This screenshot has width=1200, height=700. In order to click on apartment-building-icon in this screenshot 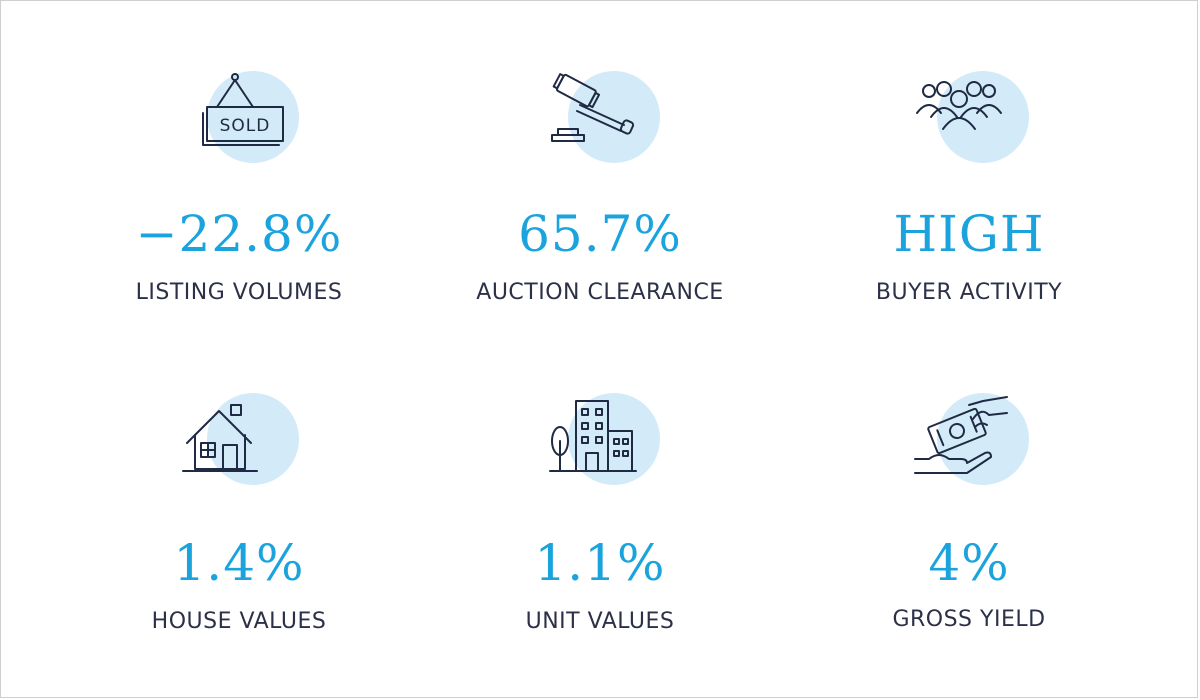, I will do `click(600, 447)`.